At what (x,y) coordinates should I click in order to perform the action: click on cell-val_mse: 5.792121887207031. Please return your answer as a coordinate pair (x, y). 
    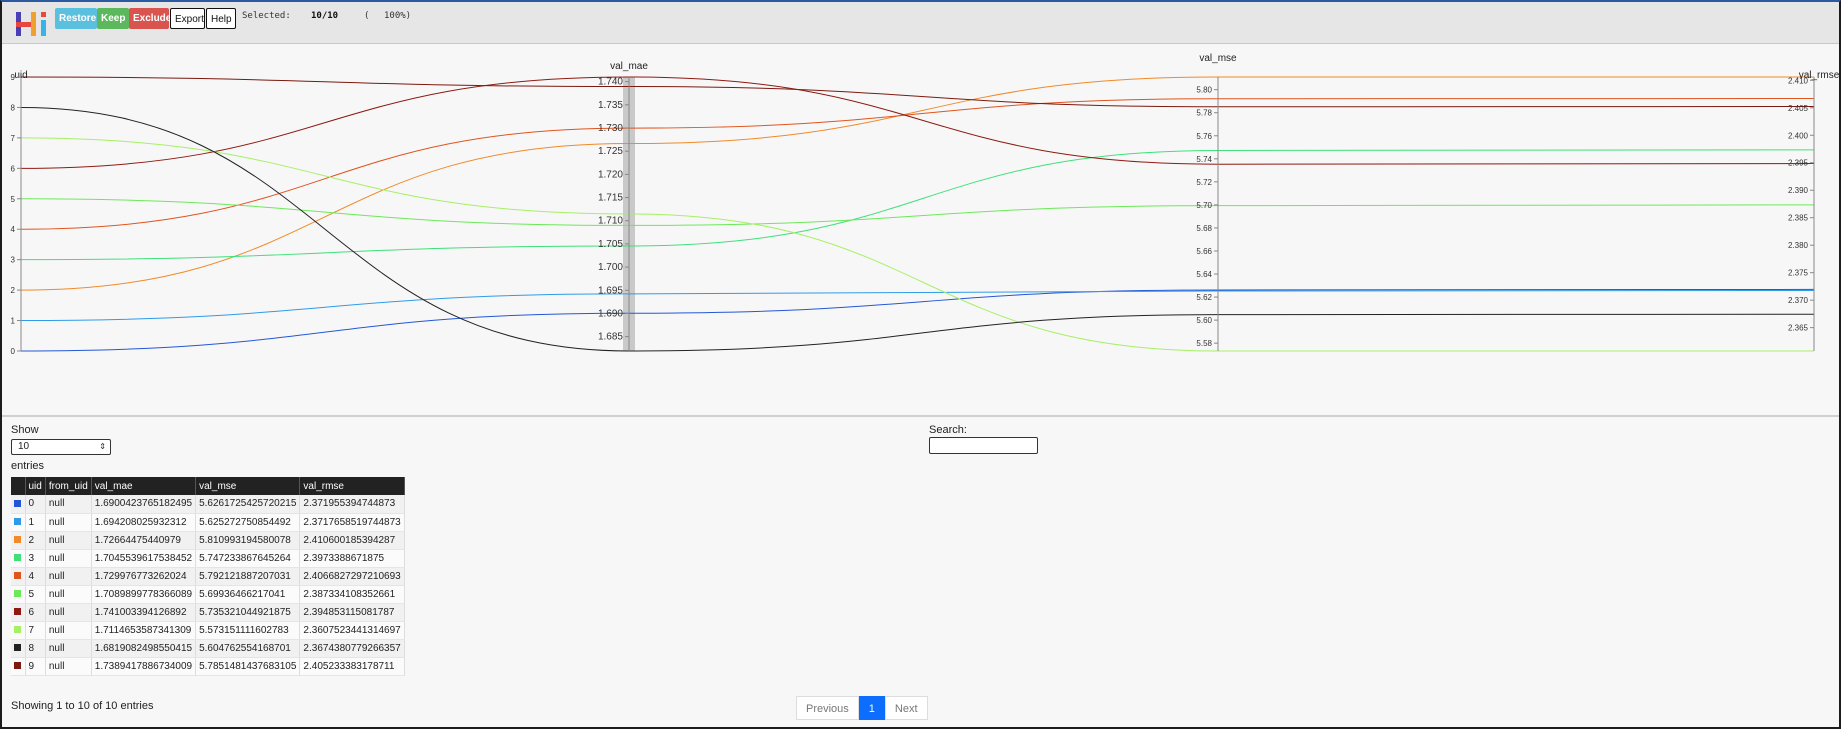
    Looking at the image, I should click on (248, 576).